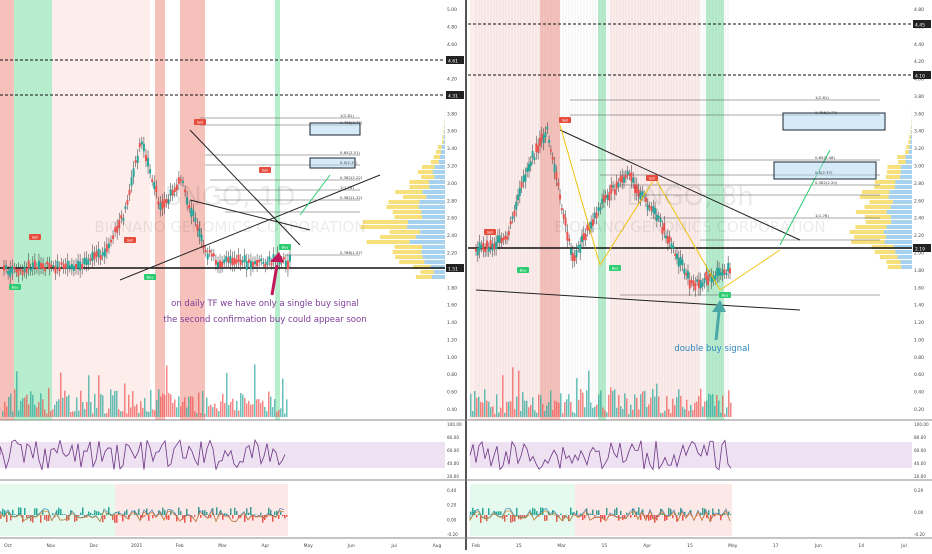 Image resolution: width=932 pixels, height=554 pixels. Describe the element at coordinates (689, 197) in the screenshot. I see `right-watermark-title: BNGO, 8h` at that location.